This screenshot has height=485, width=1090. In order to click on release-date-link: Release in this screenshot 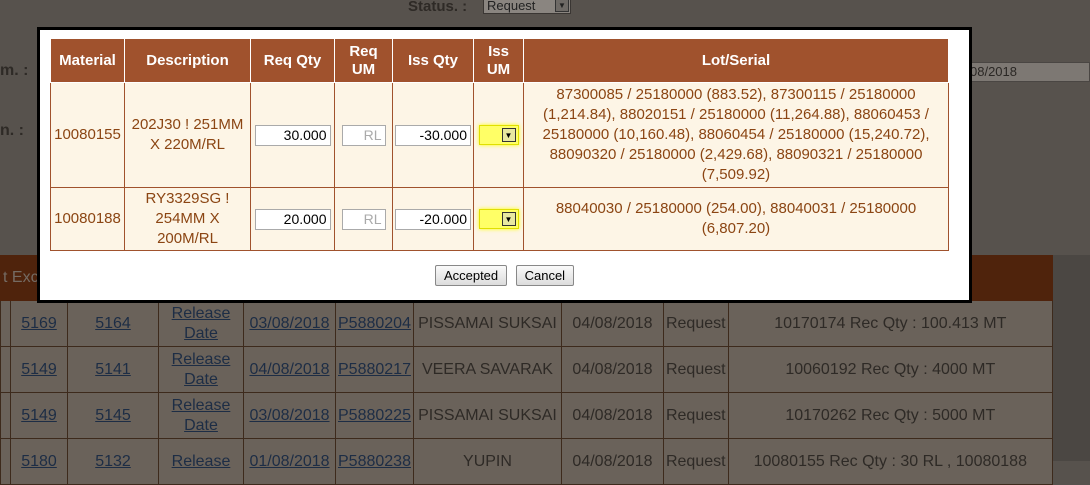, I will do `click(201, 461)`.